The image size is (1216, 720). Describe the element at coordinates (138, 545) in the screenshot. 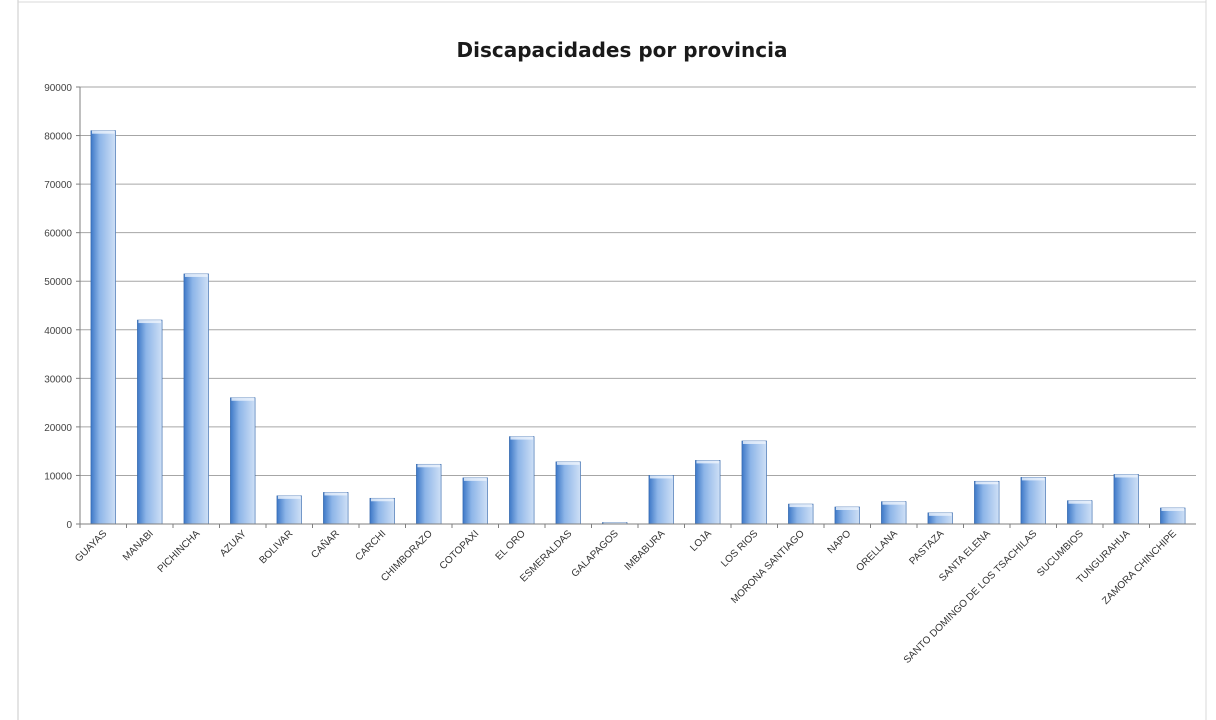

I see `x-tick-label: MANABI` at that location.